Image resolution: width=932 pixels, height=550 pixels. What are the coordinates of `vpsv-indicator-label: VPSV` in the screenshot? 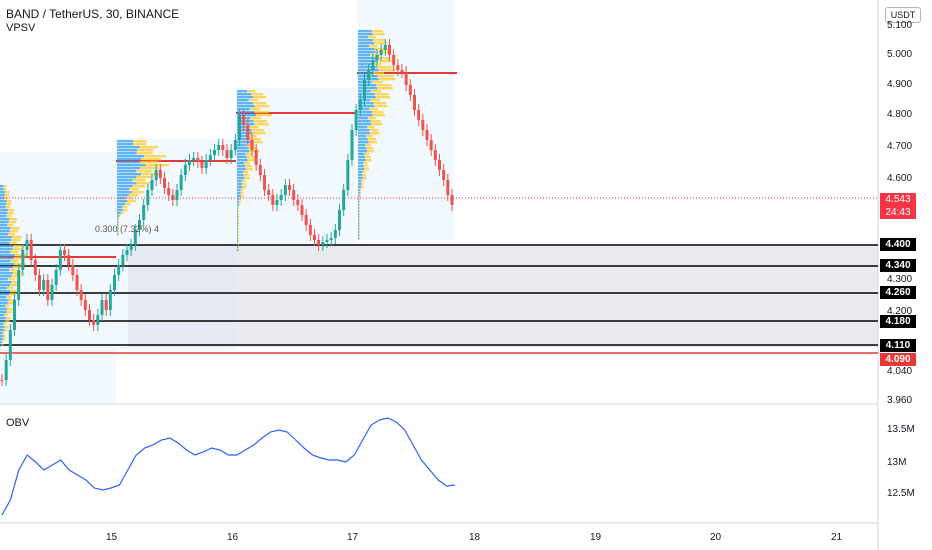 It's located at (21, 28).